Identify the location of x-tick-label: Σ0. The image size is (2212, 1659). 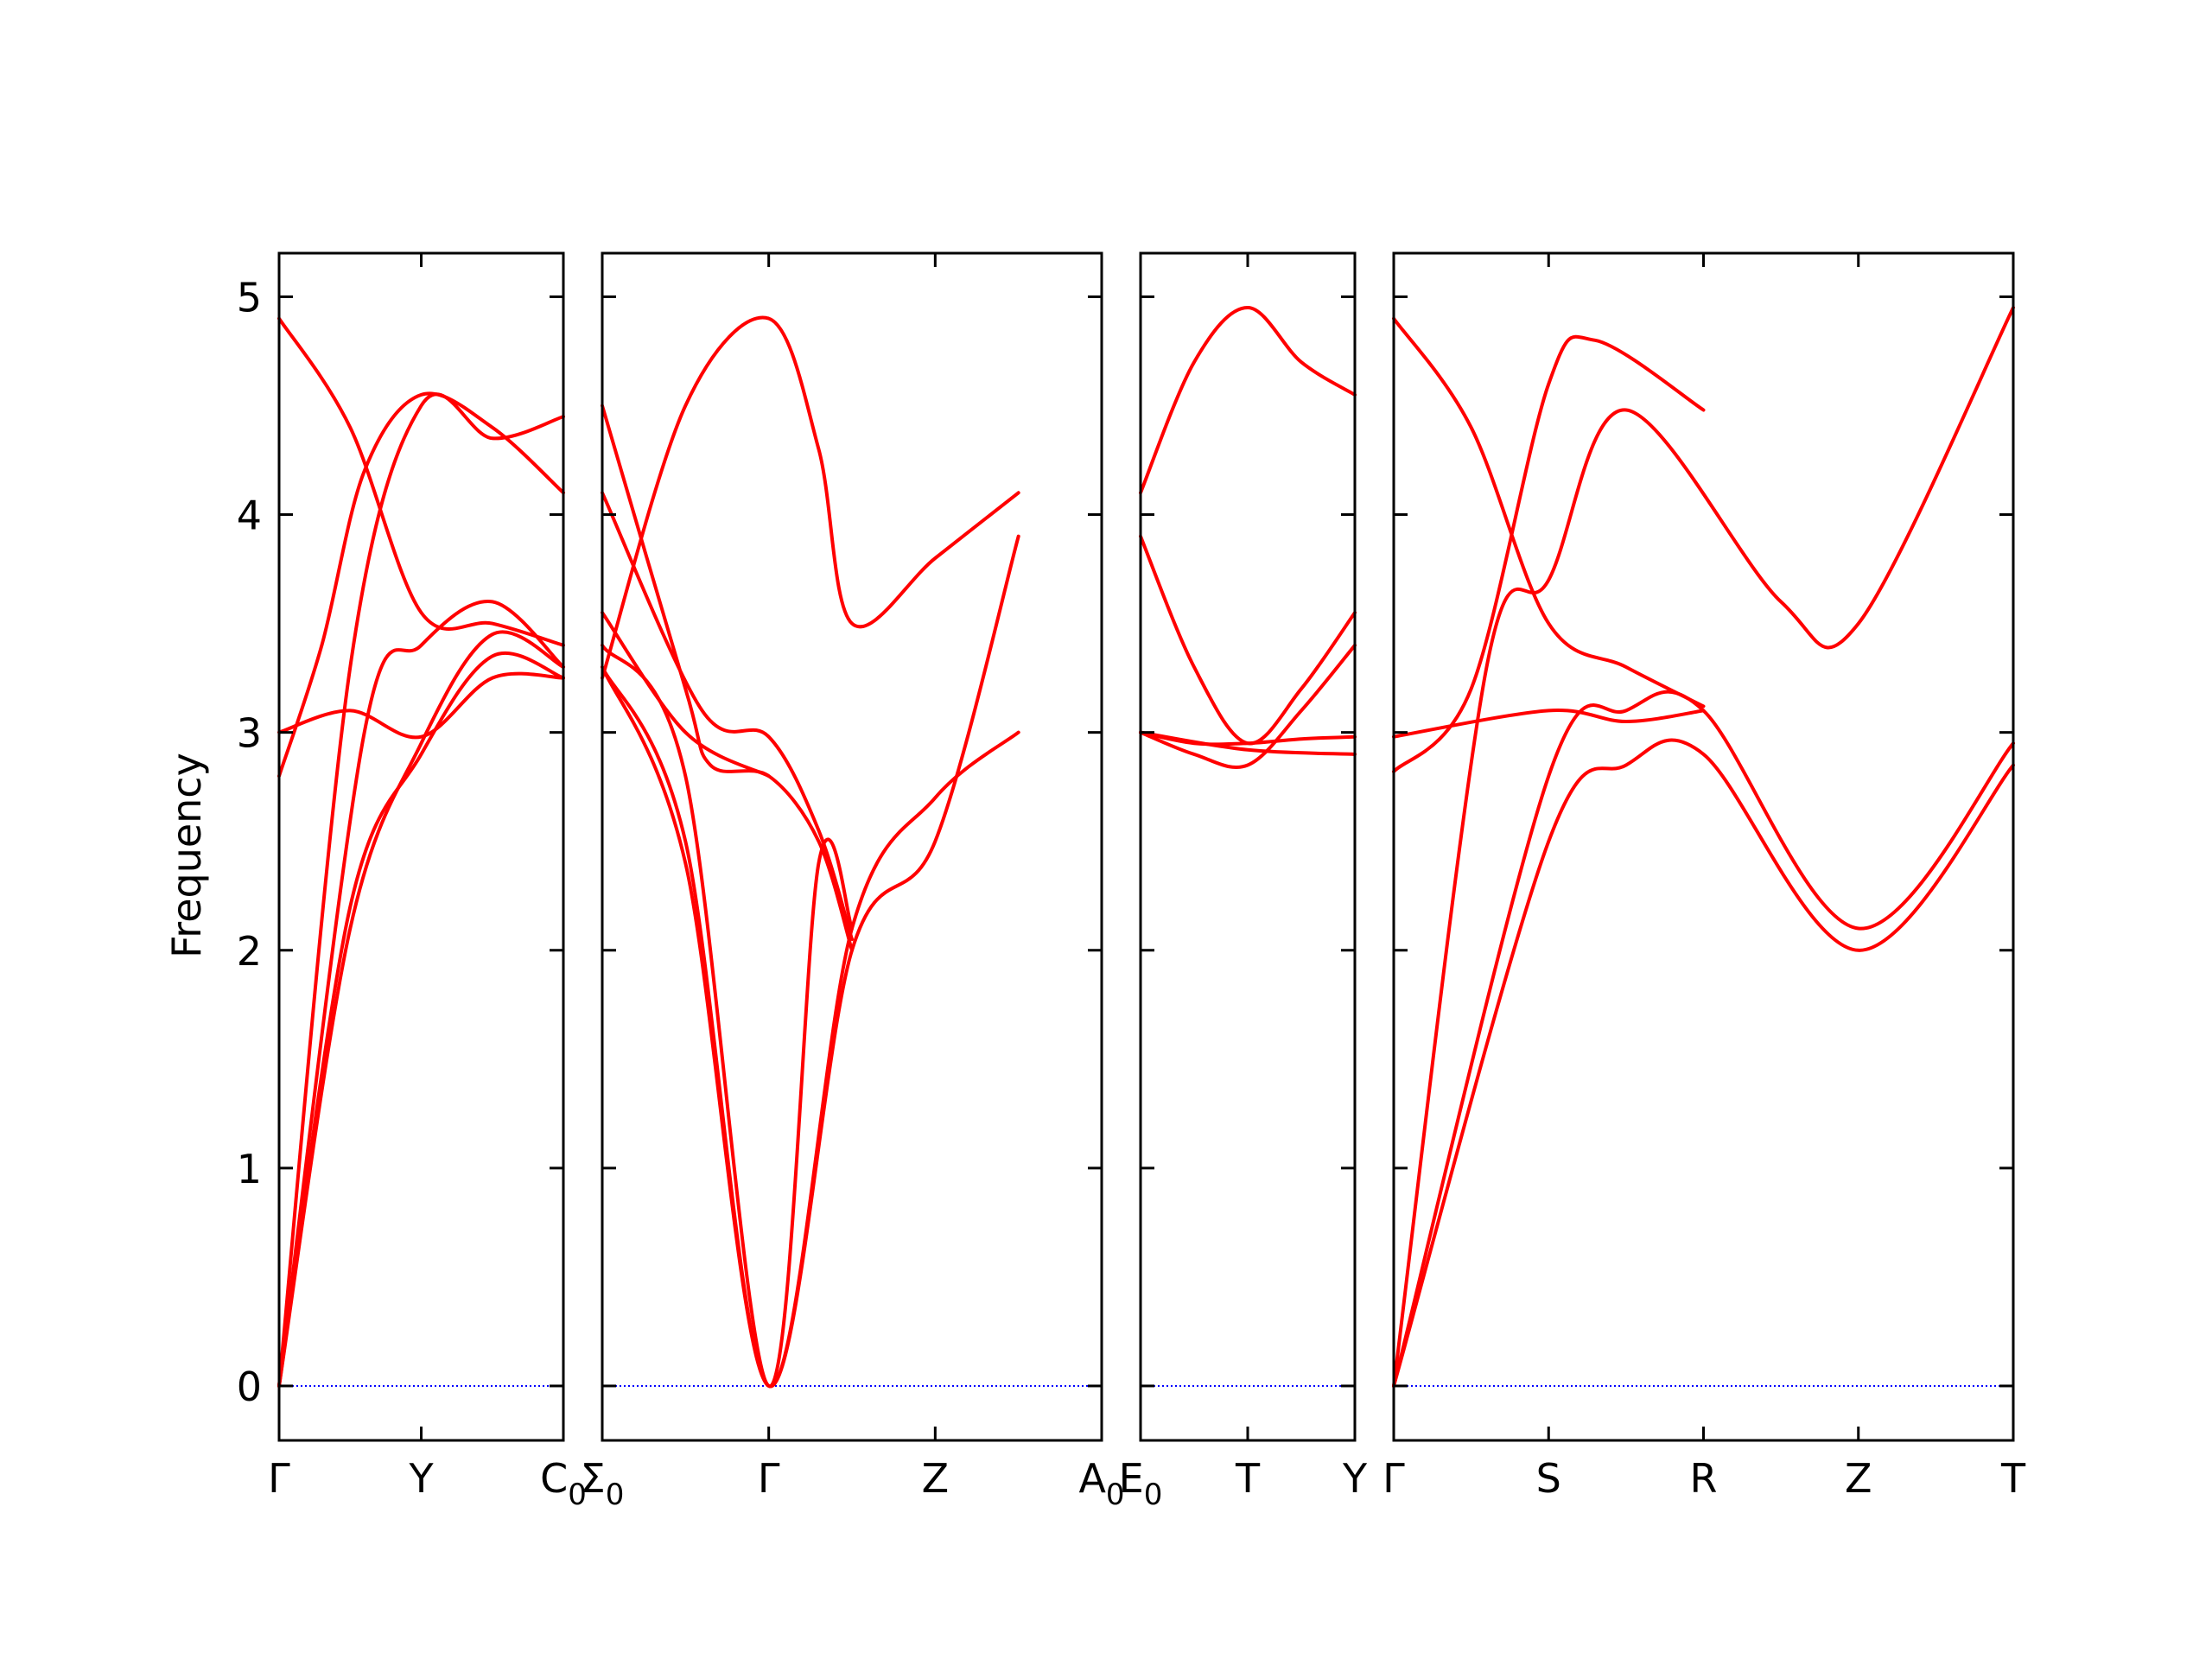
(603, 1483).